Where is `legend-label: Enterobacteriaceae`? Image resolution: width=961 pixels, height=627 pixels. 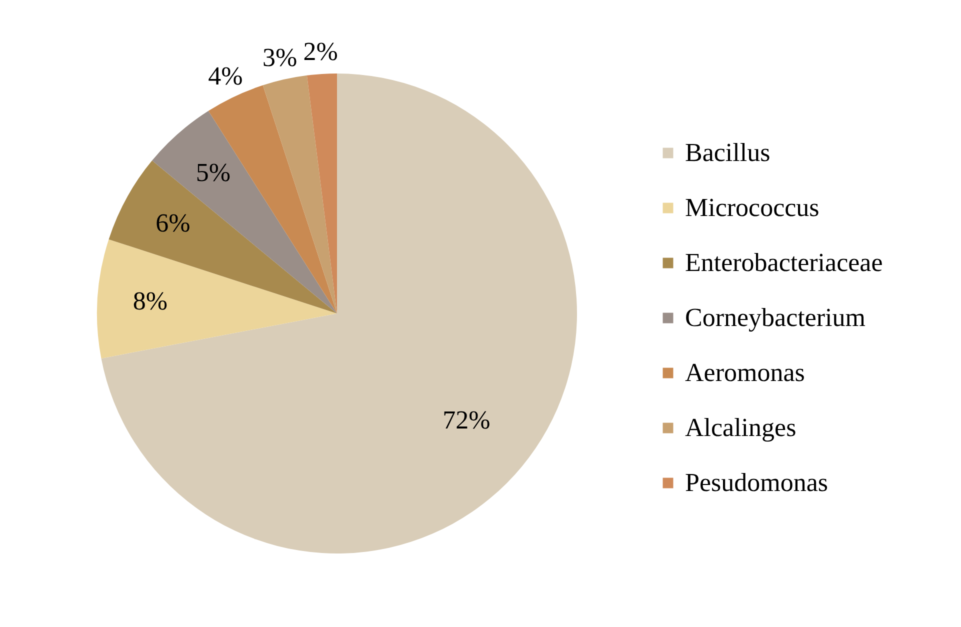 legend-label: Enterobacteriaceae is located at coordinates (784, 262).